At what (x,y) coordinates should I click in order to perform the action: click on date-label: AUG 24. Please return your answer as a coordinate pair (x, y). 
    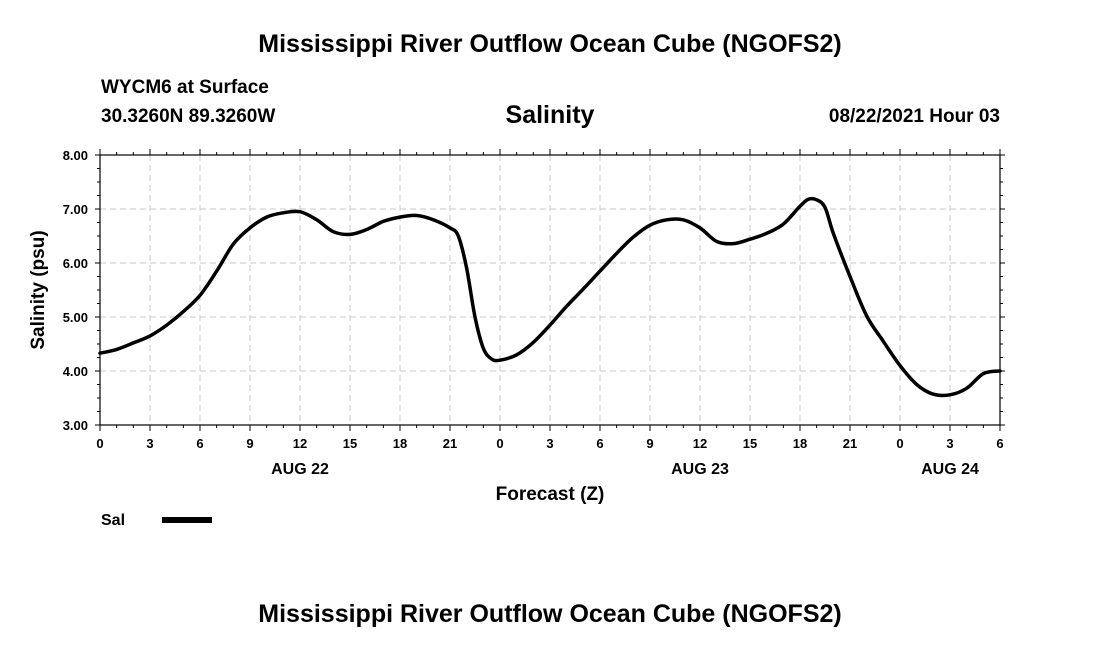
    Looking at the image, I should click on (950, 469).